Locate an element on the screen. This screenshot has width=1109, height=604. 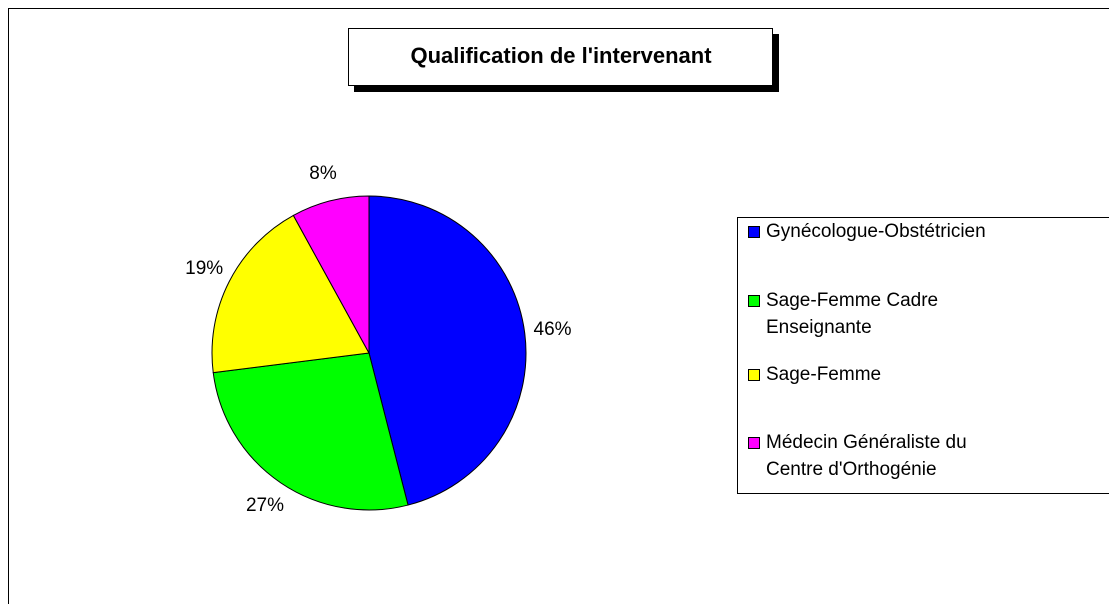
title-box is located at coordinates (560, 57).